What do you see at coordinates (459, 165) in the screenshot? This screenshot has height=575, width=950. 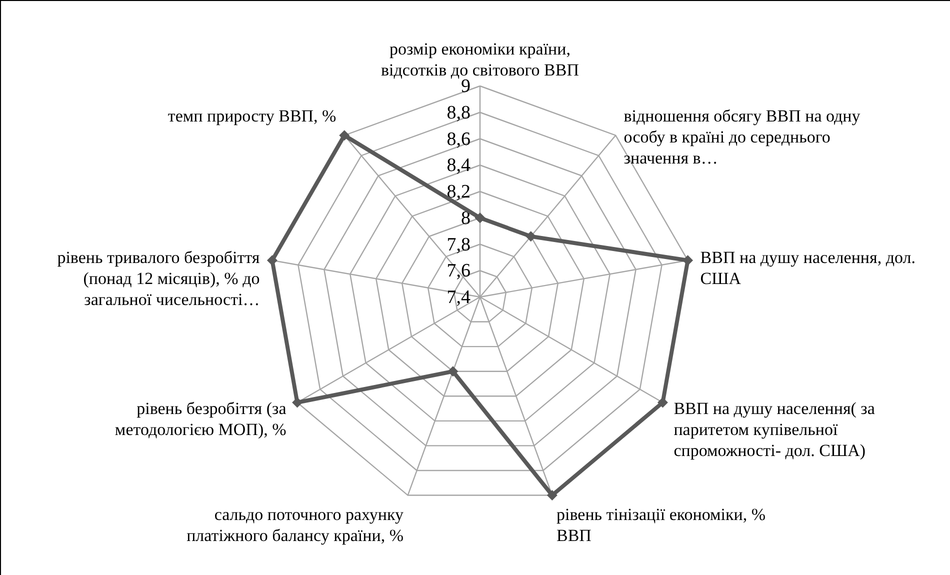 I see `y-tick-label: 8,4` at bounding box center [459, 165].